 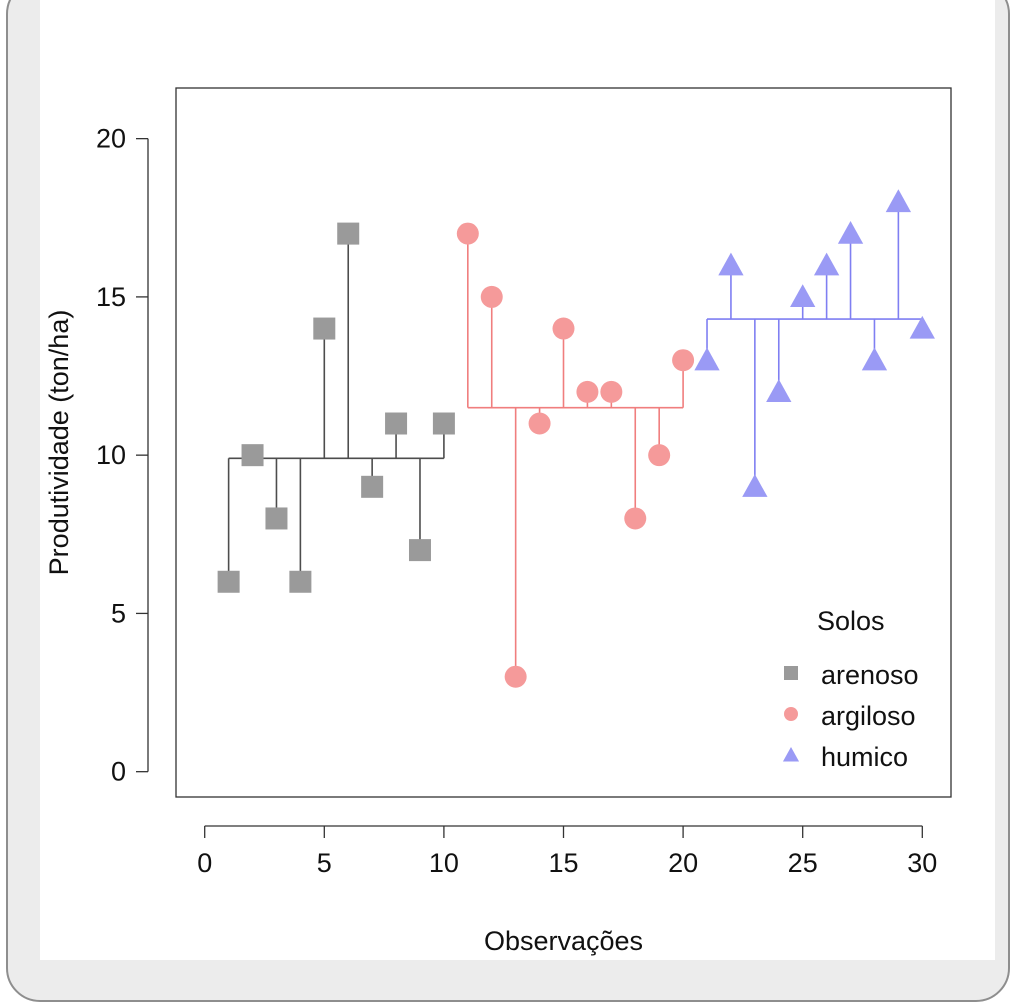 I want to click on legend-humico-label: humico, so click(x=864, y=757).